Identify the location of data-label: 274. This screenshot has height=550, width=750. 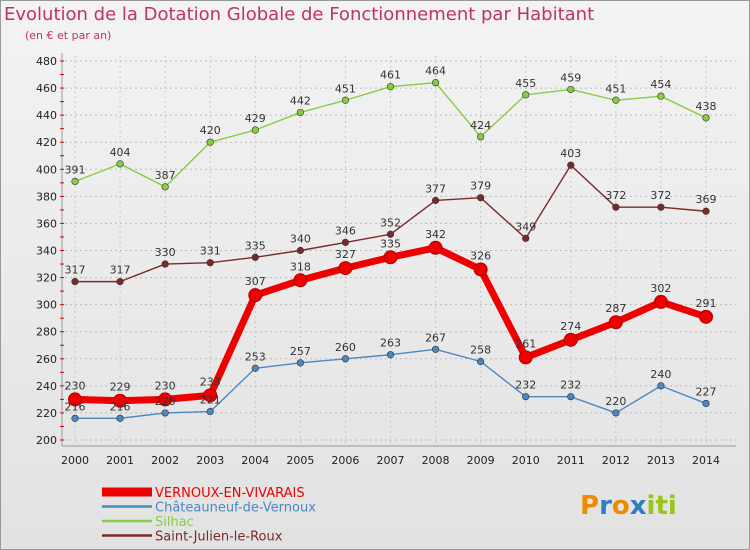
(570, 326).